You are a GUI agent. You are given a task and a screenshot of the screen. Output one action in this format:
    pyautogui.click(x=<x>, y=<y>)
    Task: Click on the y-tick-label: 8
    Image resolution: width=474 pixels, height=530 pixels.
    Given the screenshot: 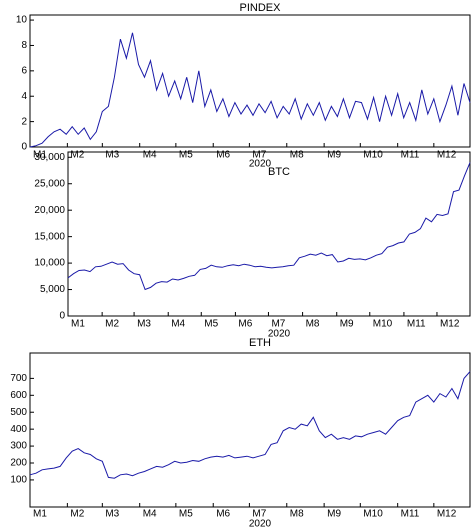 What is the action you would take?
    pyautogui.click(x=24, y=45)
    